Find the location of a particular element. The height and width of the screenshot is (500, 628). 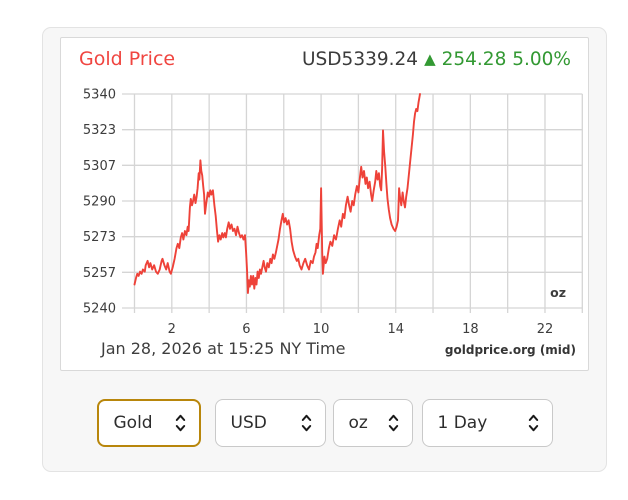

price-block: USD5339.24 ▲ 254.28 5.00% is located at coordinates (436, 59).